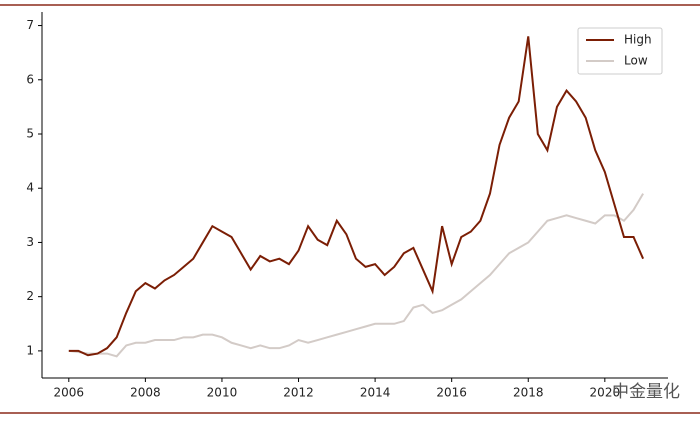  Describe the element at coordinates (69, 393) in the screenshot. I see `x-tick-label: 2006` at that location.